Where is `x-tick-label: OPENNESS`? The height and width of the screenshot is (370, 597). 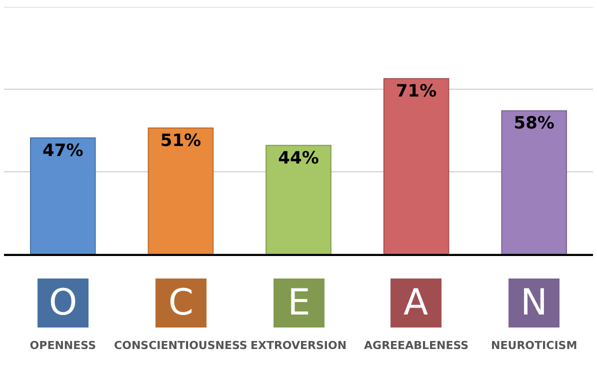
x-tick-label: OPENNESS is located at coordinates (63, 345).